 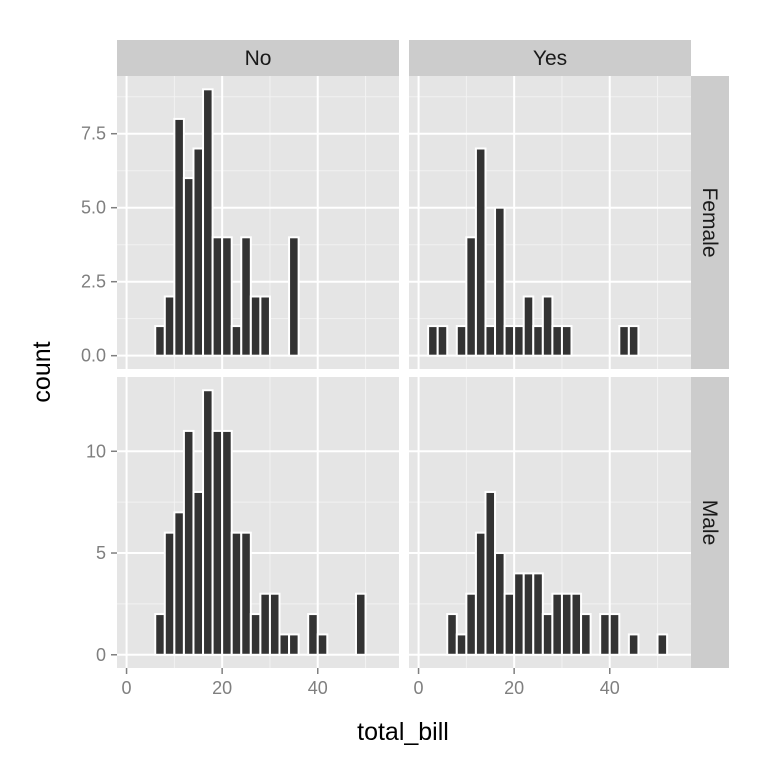 I want to click on row-strip-label: Female, so click(x=709, y=222).